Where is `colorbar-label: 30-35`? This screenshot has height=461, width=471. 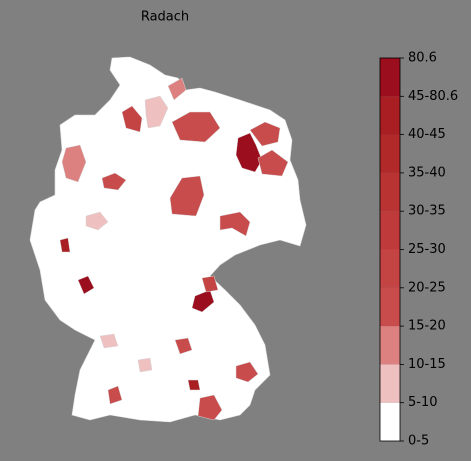 colorbar-label: 30-35 is located at coordinates (427, 211).